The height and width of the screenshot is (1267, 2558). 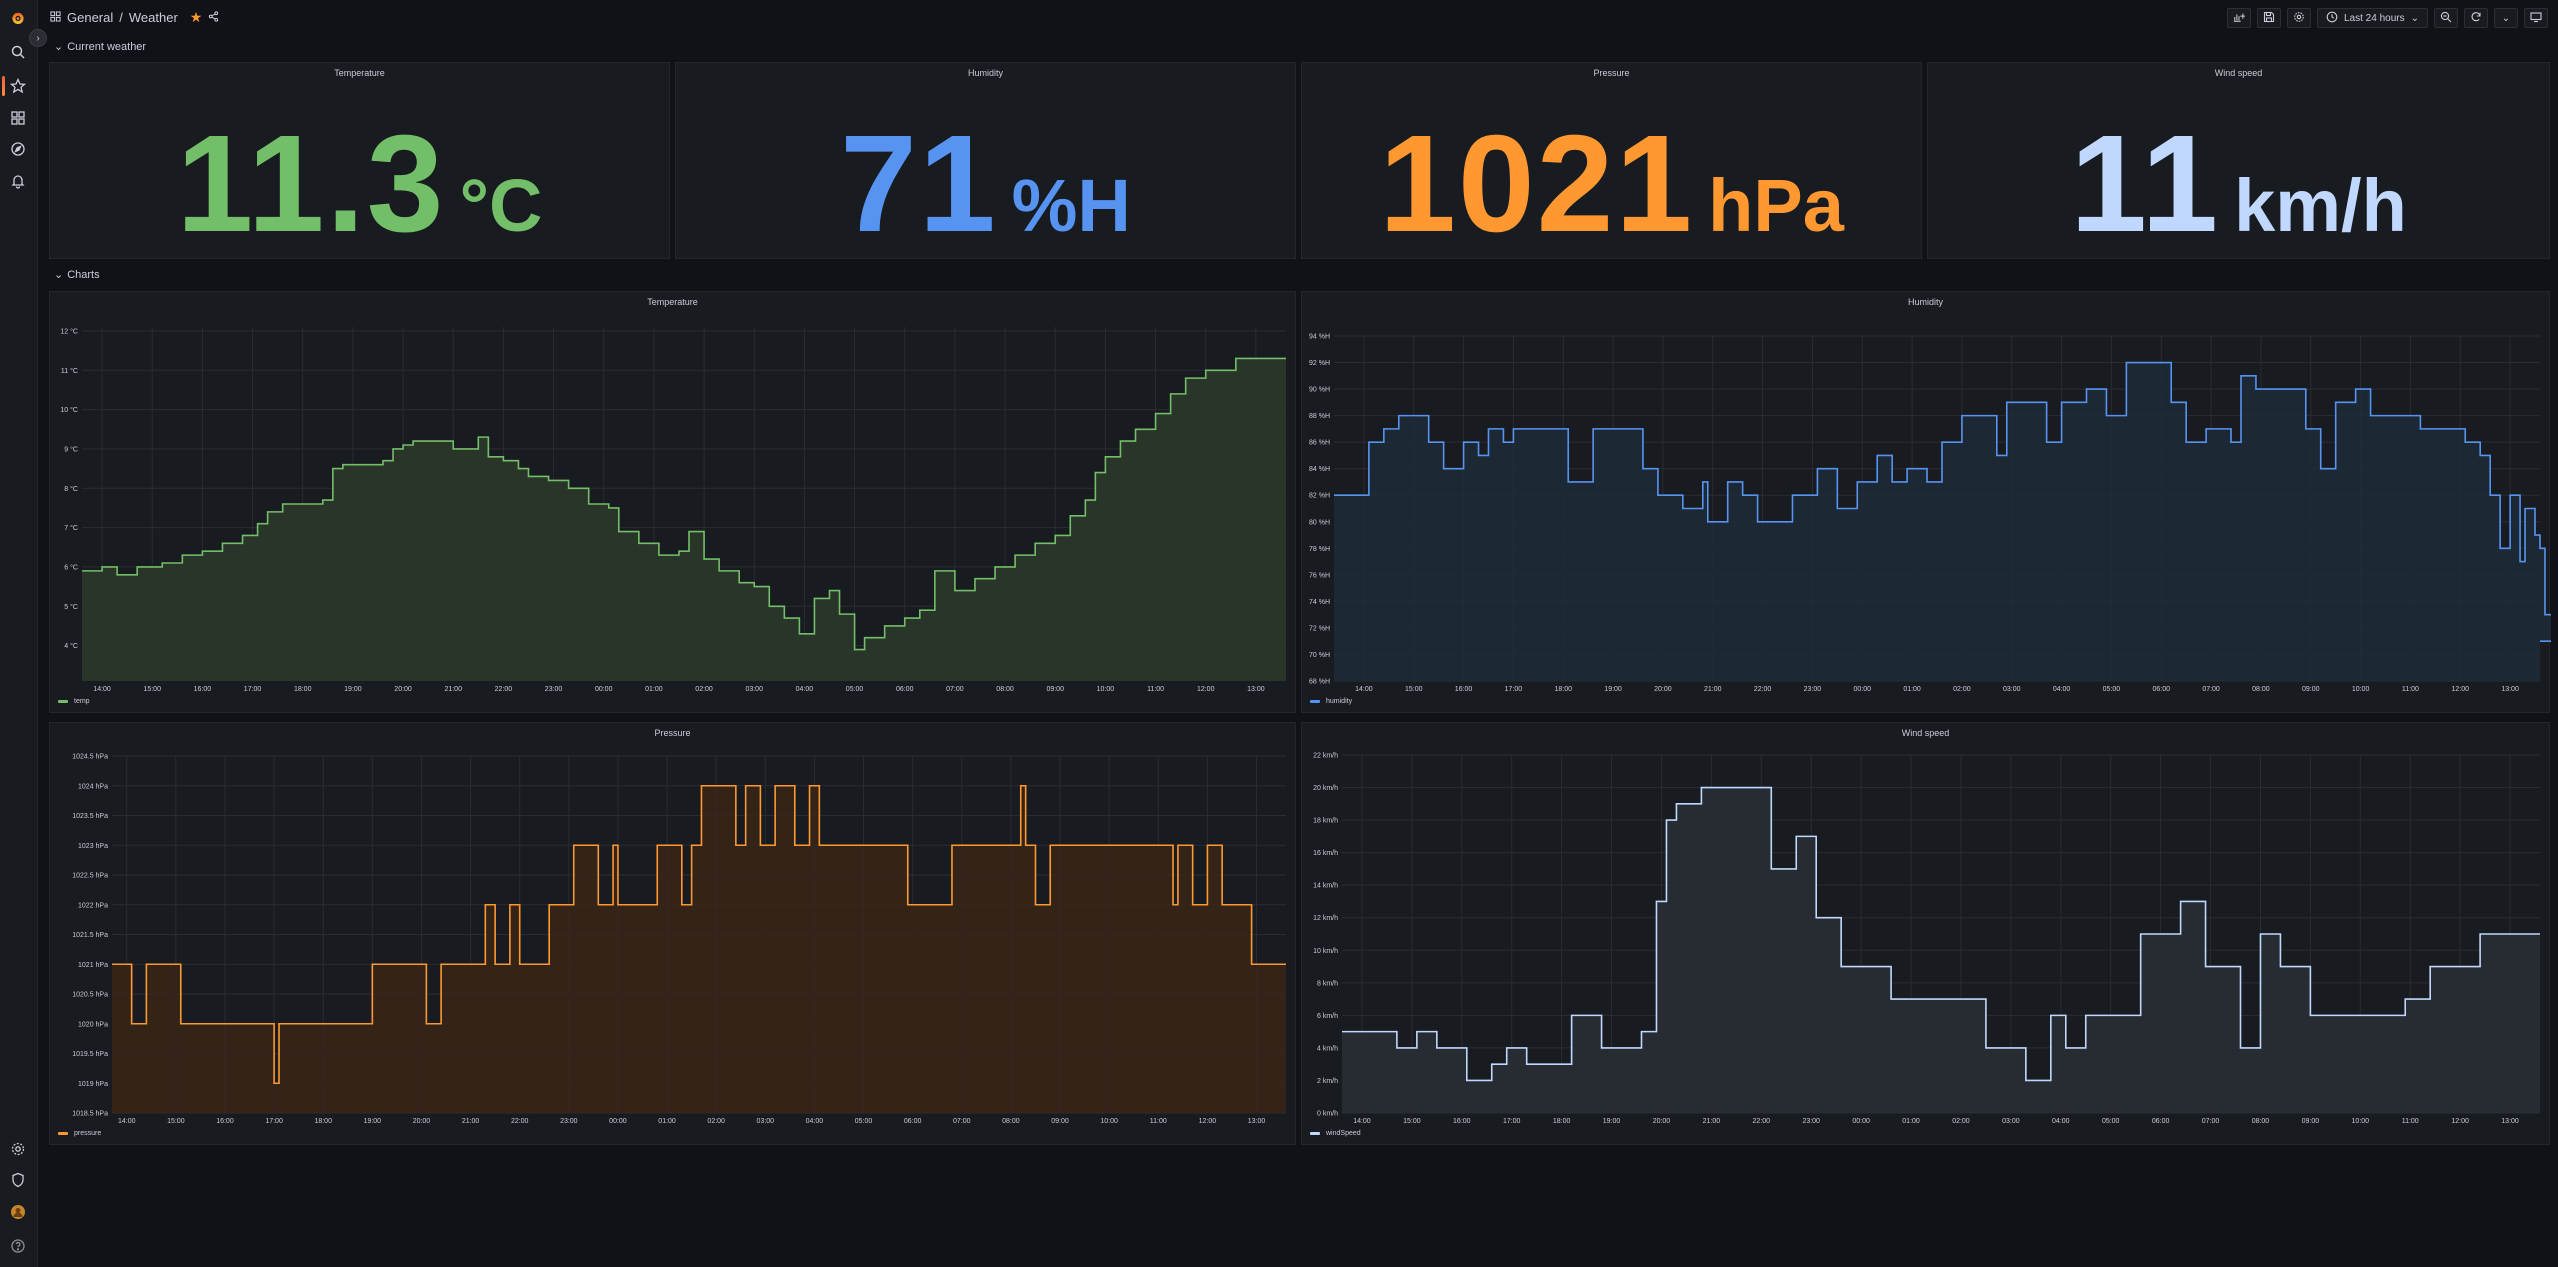 I want to click on y-tick-label: 11 °C, so click(x=69, y=371).